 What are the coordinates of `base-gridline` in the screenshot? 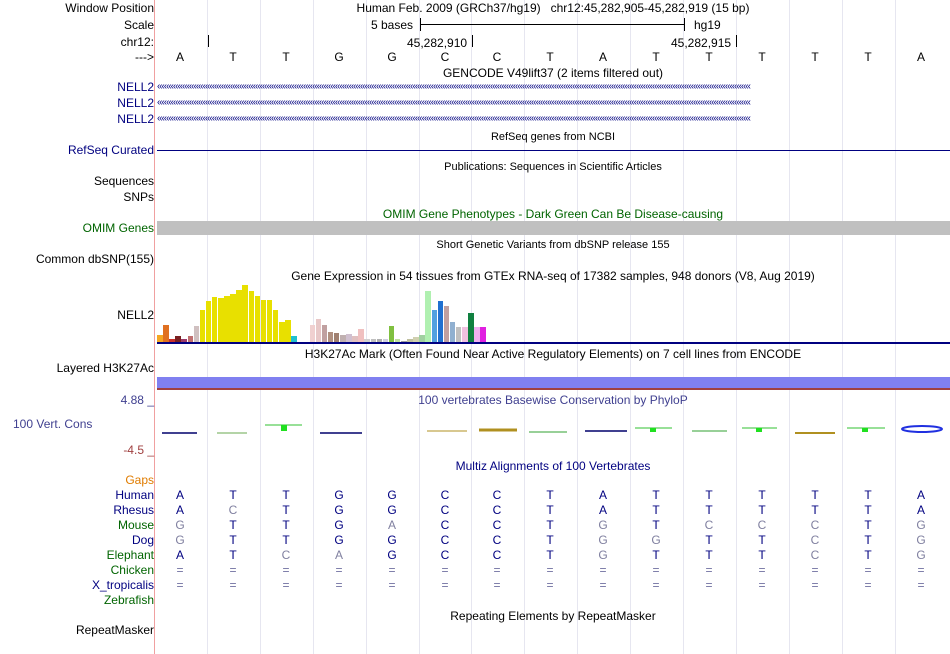 It's located at (524, 327).